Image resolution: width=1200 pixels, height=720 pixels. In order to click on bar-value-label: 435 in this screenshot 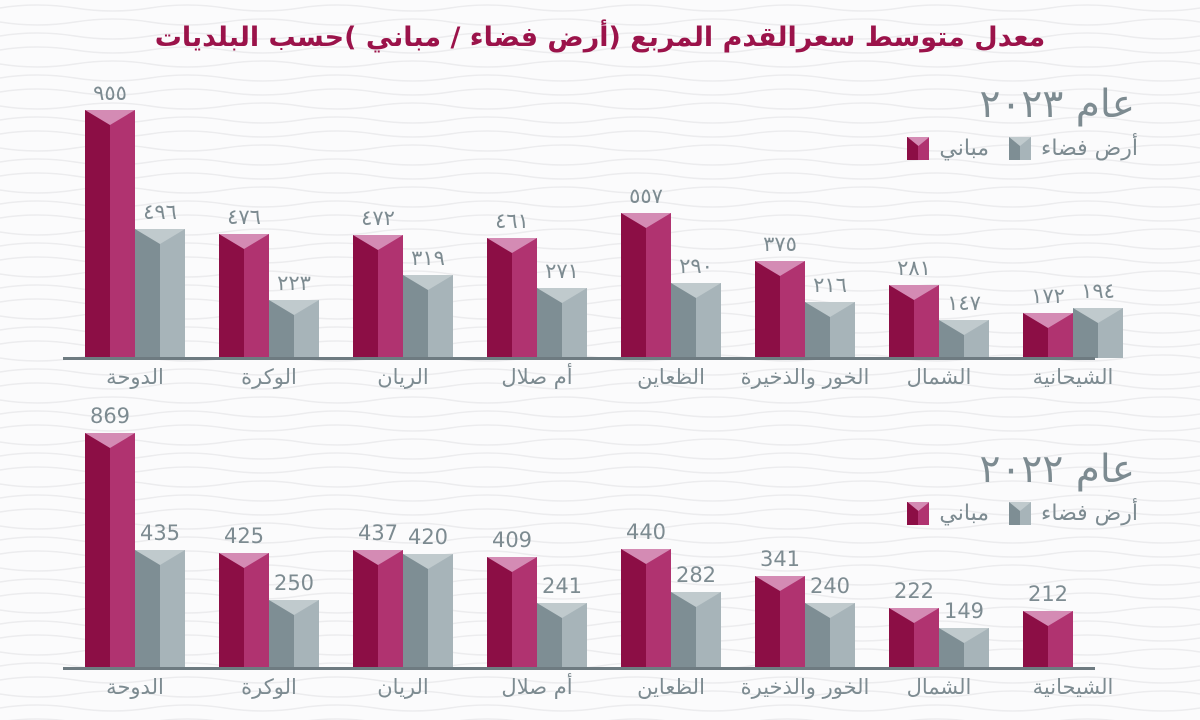, I will do `click(160, 533)`.